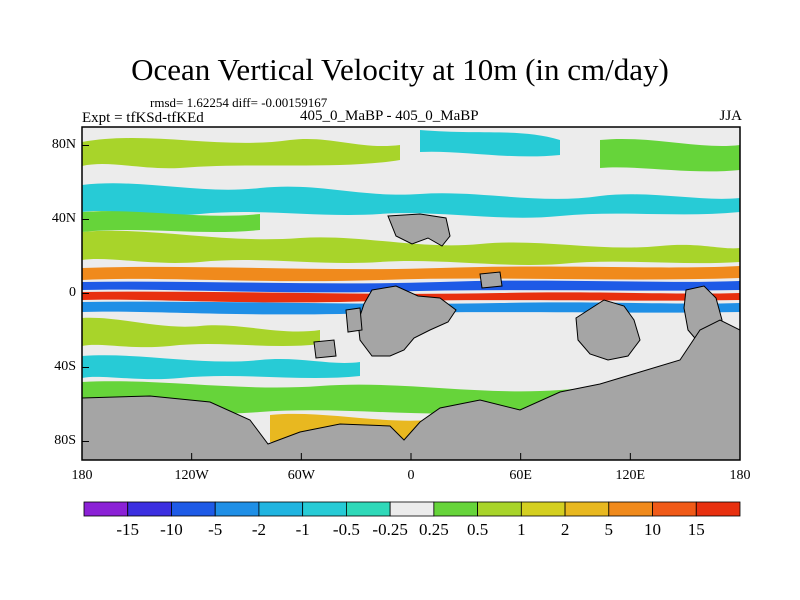 The height and width of the screenshot is (600, 800). Describe the element at coordinates (411, 247) in the screenshot. I see `contour-green-nmid` at that location.